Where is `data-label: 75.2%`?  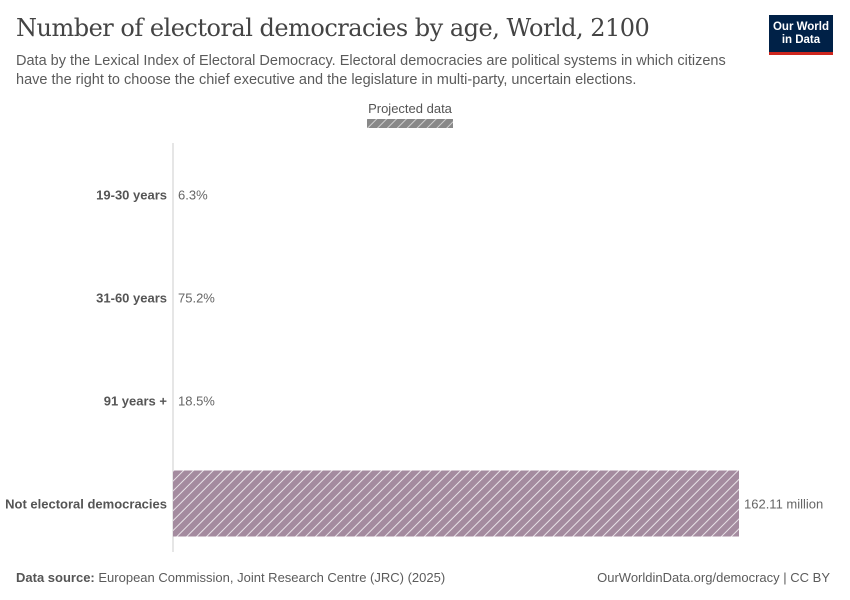 data-label: 75.2% is located at coordinates (196, 298).